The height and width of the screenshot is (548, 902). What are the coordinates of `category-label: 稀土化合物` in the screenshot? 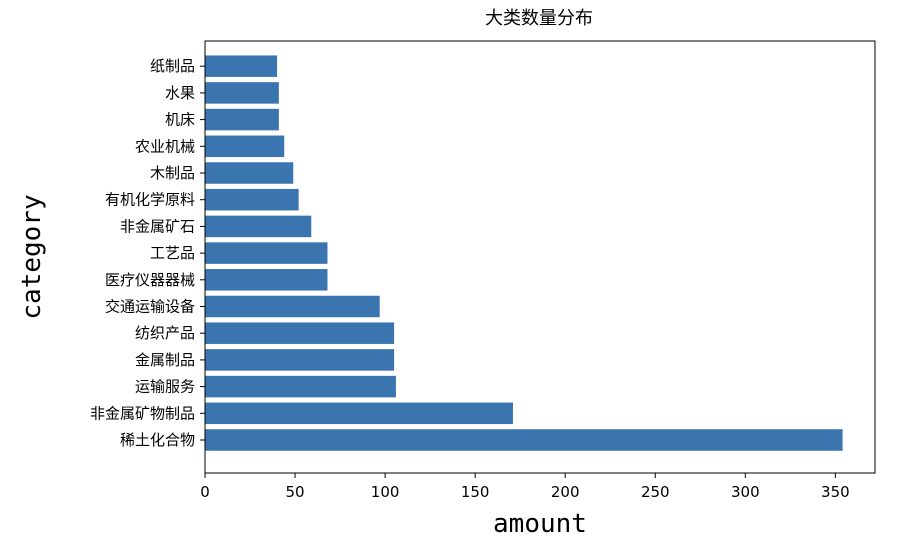 It's located at (157, 440).